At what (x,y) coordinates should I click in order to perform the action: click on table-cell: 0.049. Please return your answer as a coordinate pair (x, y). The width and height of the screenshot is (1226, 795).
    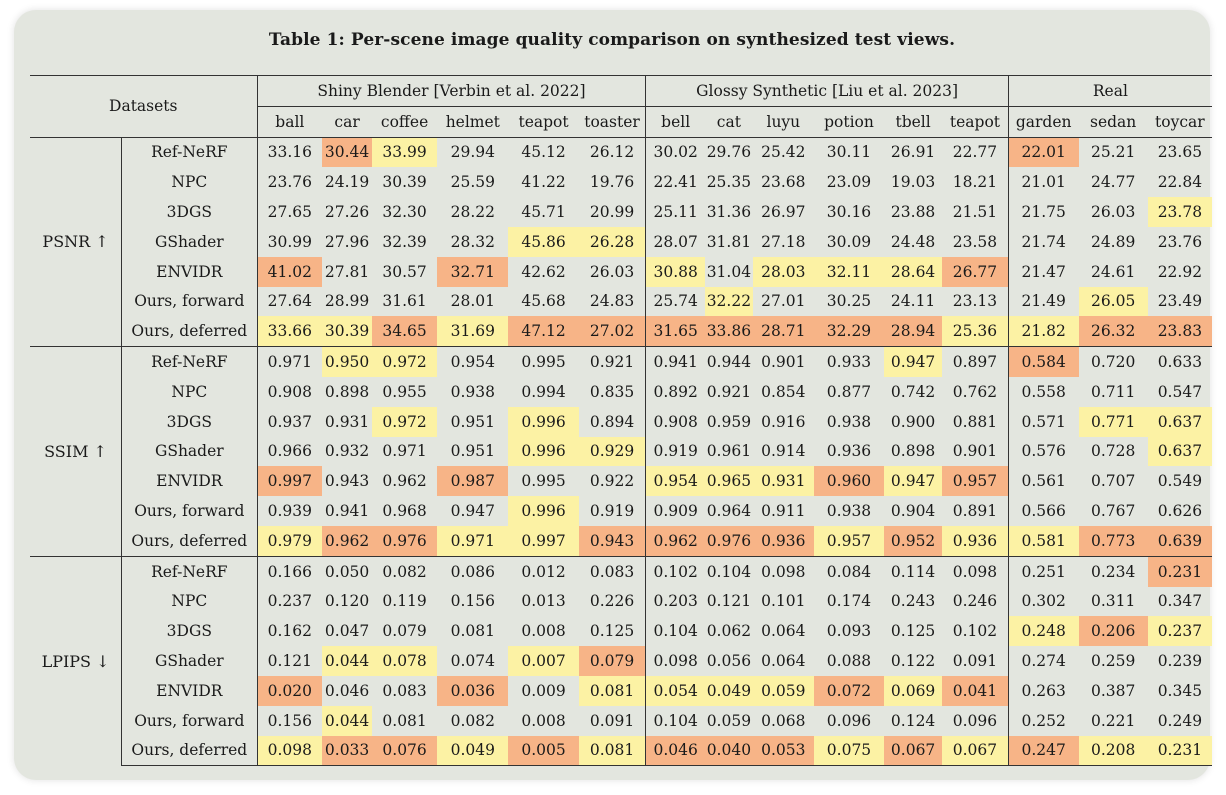
    Looking at the image, I should click on (473, 751).